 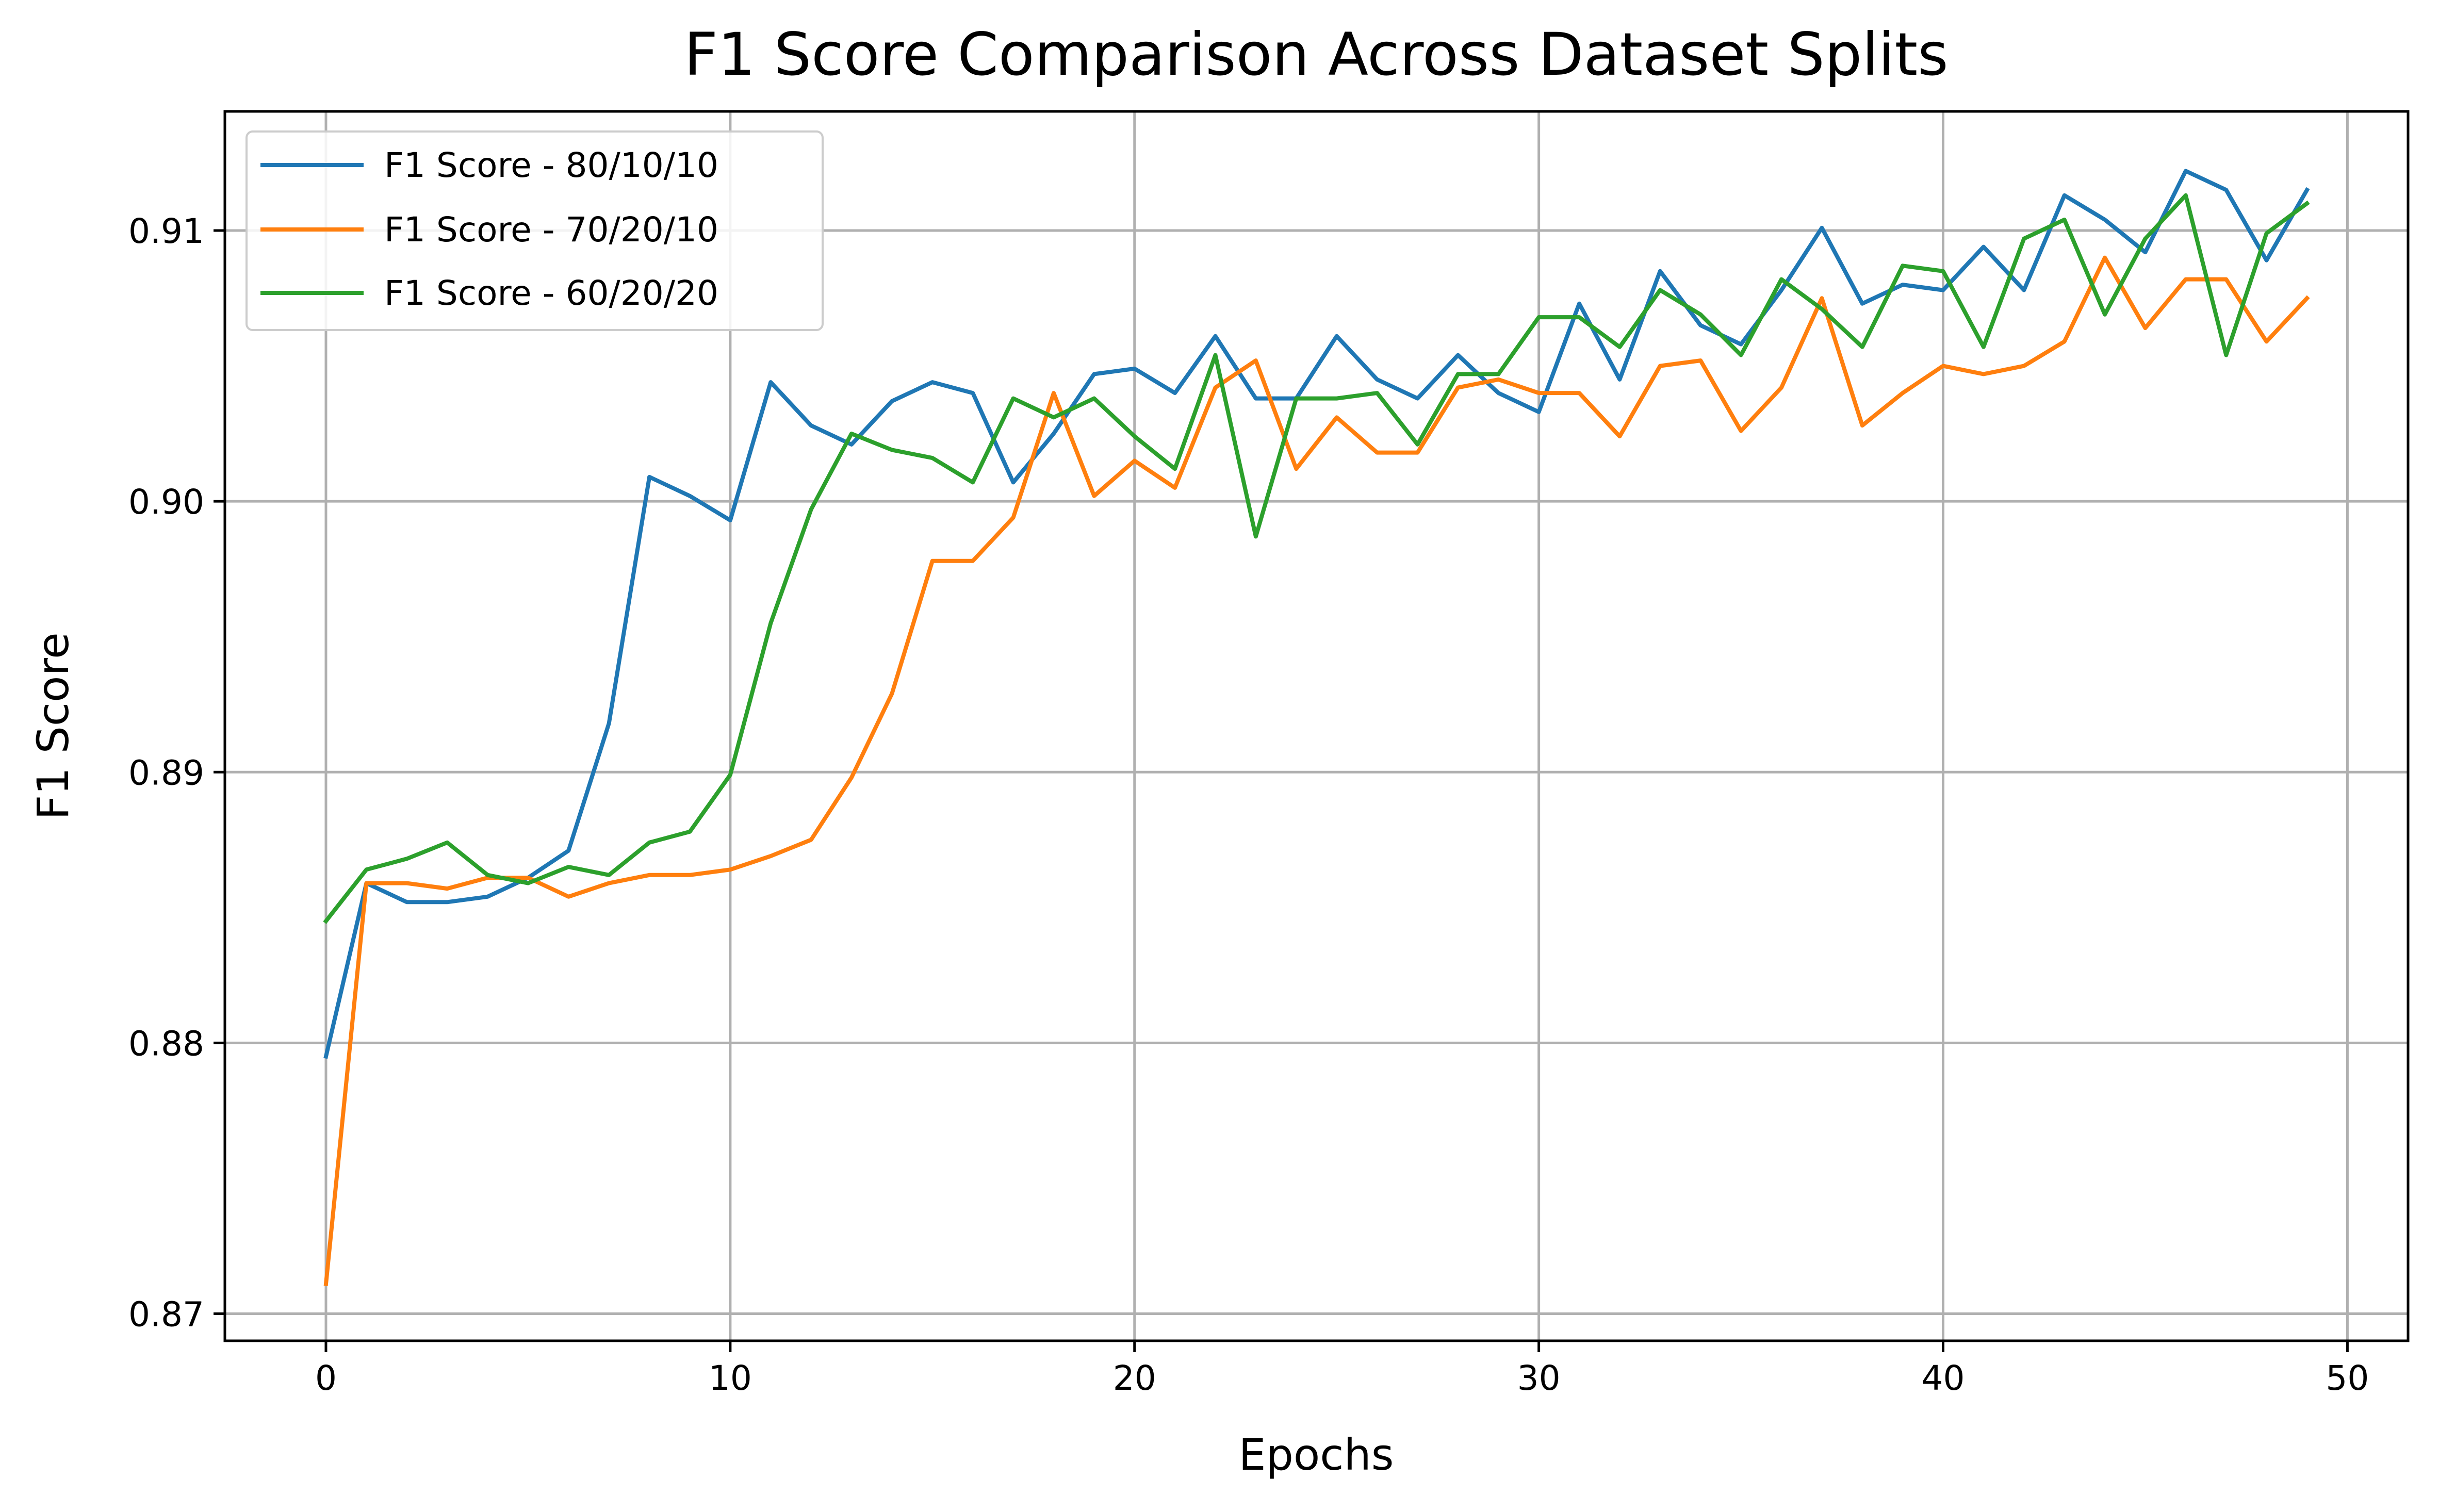 I want to click on y-tick-label: 0.88, so click(x=166, y=1043).